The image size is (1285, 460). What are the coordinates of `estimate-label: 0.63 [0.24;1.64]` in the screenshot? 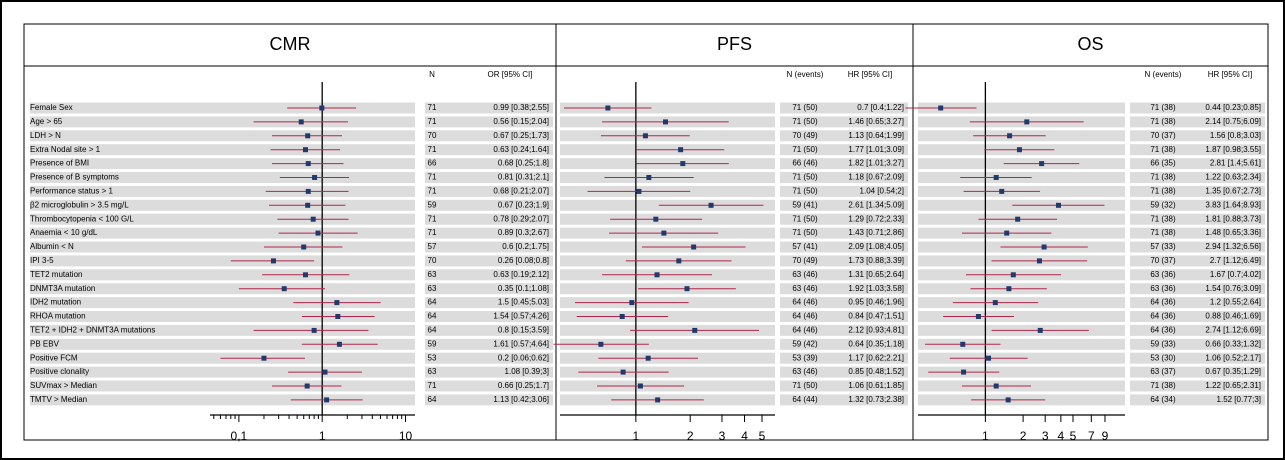 It's located at (521, 149).